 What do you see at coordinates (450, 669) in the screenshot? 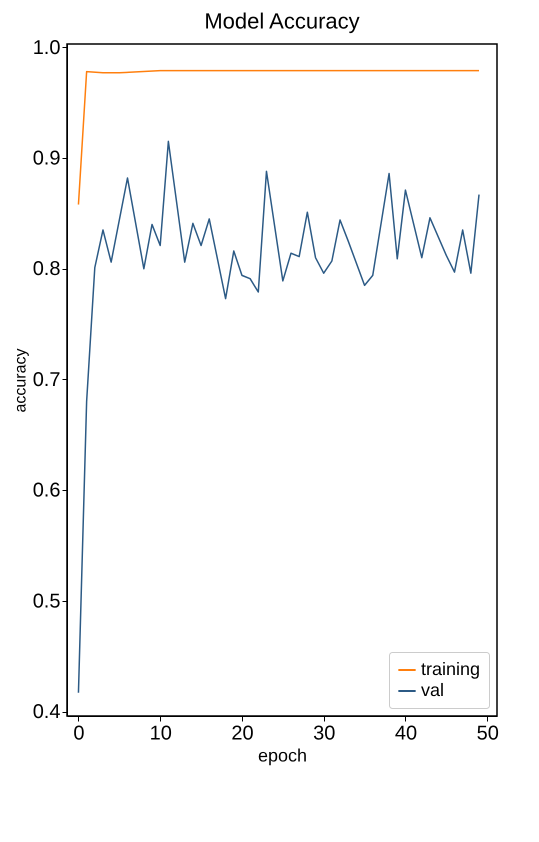
I see `legend-label: training` at bounding box center [450, 669].